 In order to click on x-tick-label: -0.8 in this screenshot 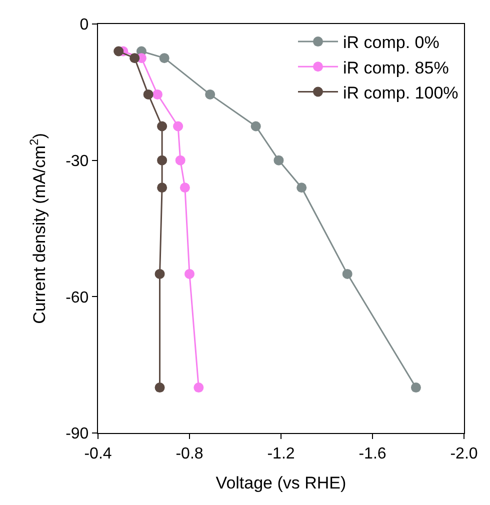, I will do `click(190, 453)`.